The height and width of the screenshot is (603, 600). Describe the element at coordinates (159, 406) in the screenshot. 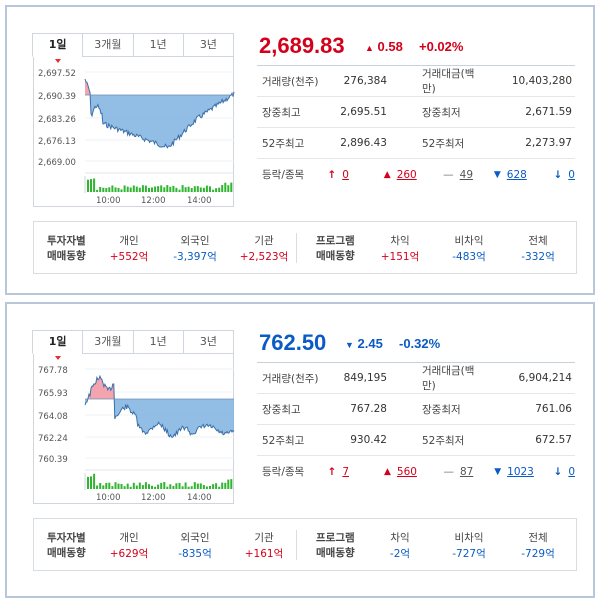

I see `price-line` at that location.